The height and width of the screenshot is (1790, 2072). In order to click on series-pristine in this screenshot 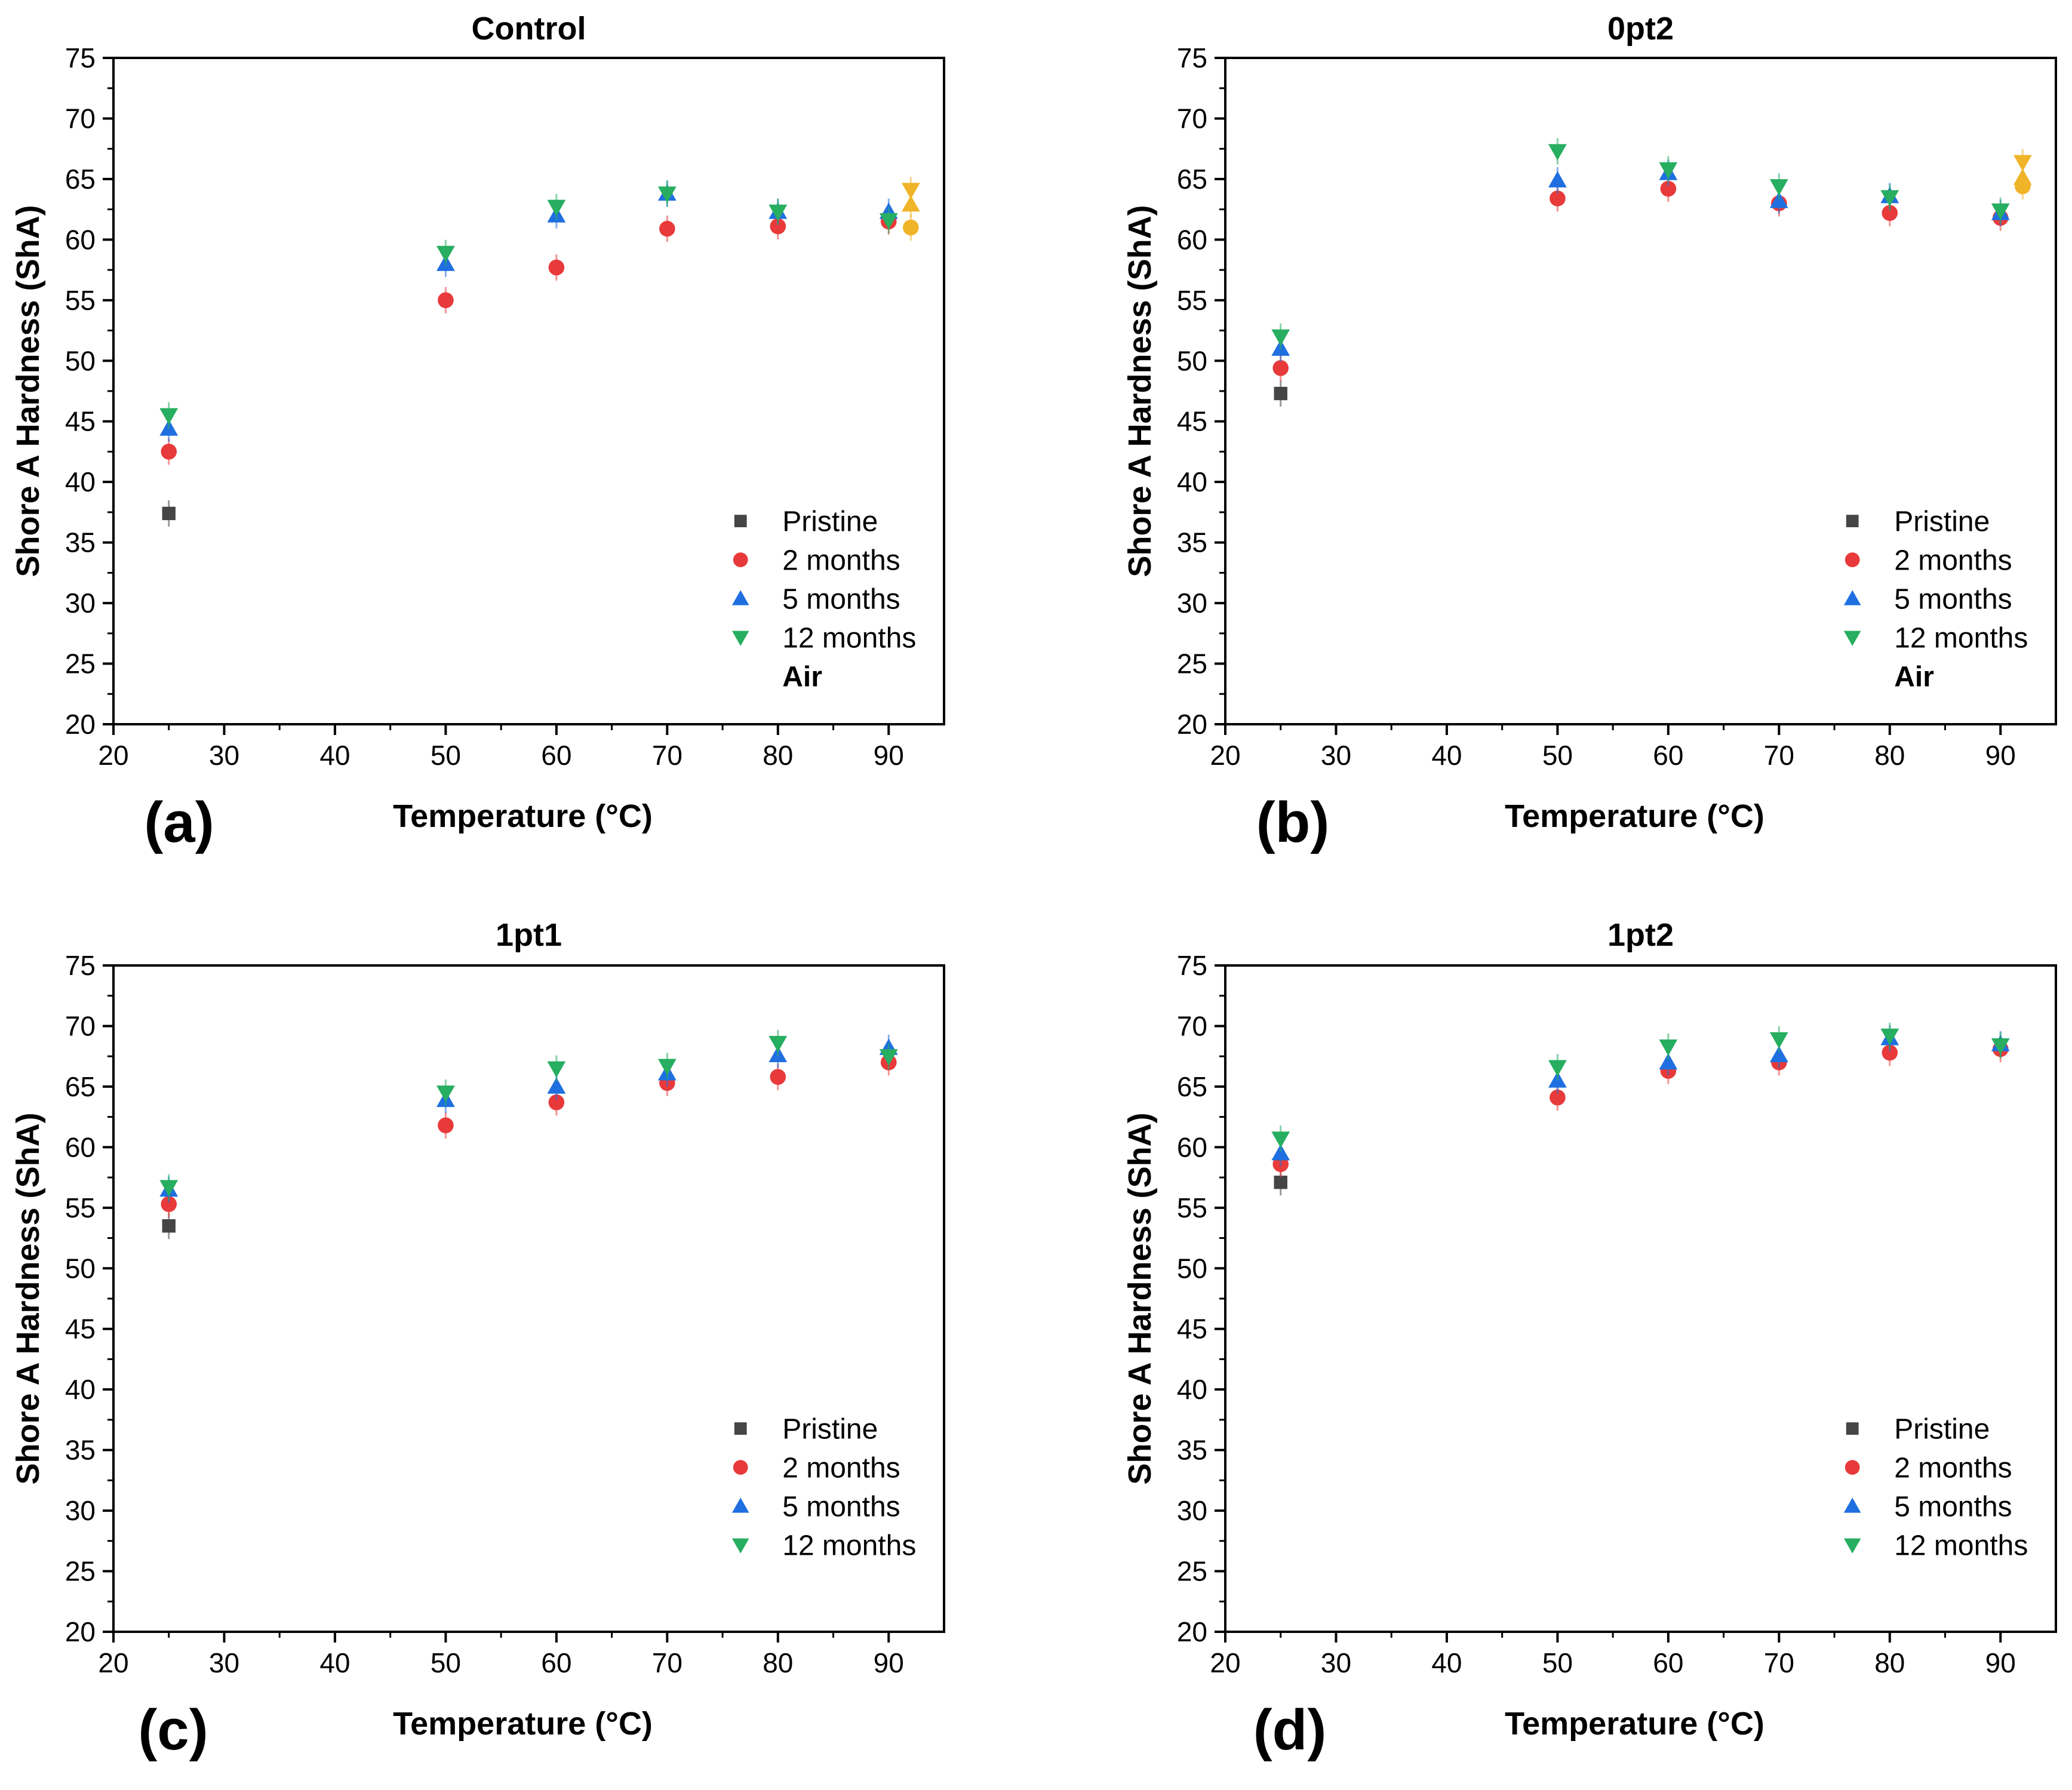, I will do `click(169, 513)`.